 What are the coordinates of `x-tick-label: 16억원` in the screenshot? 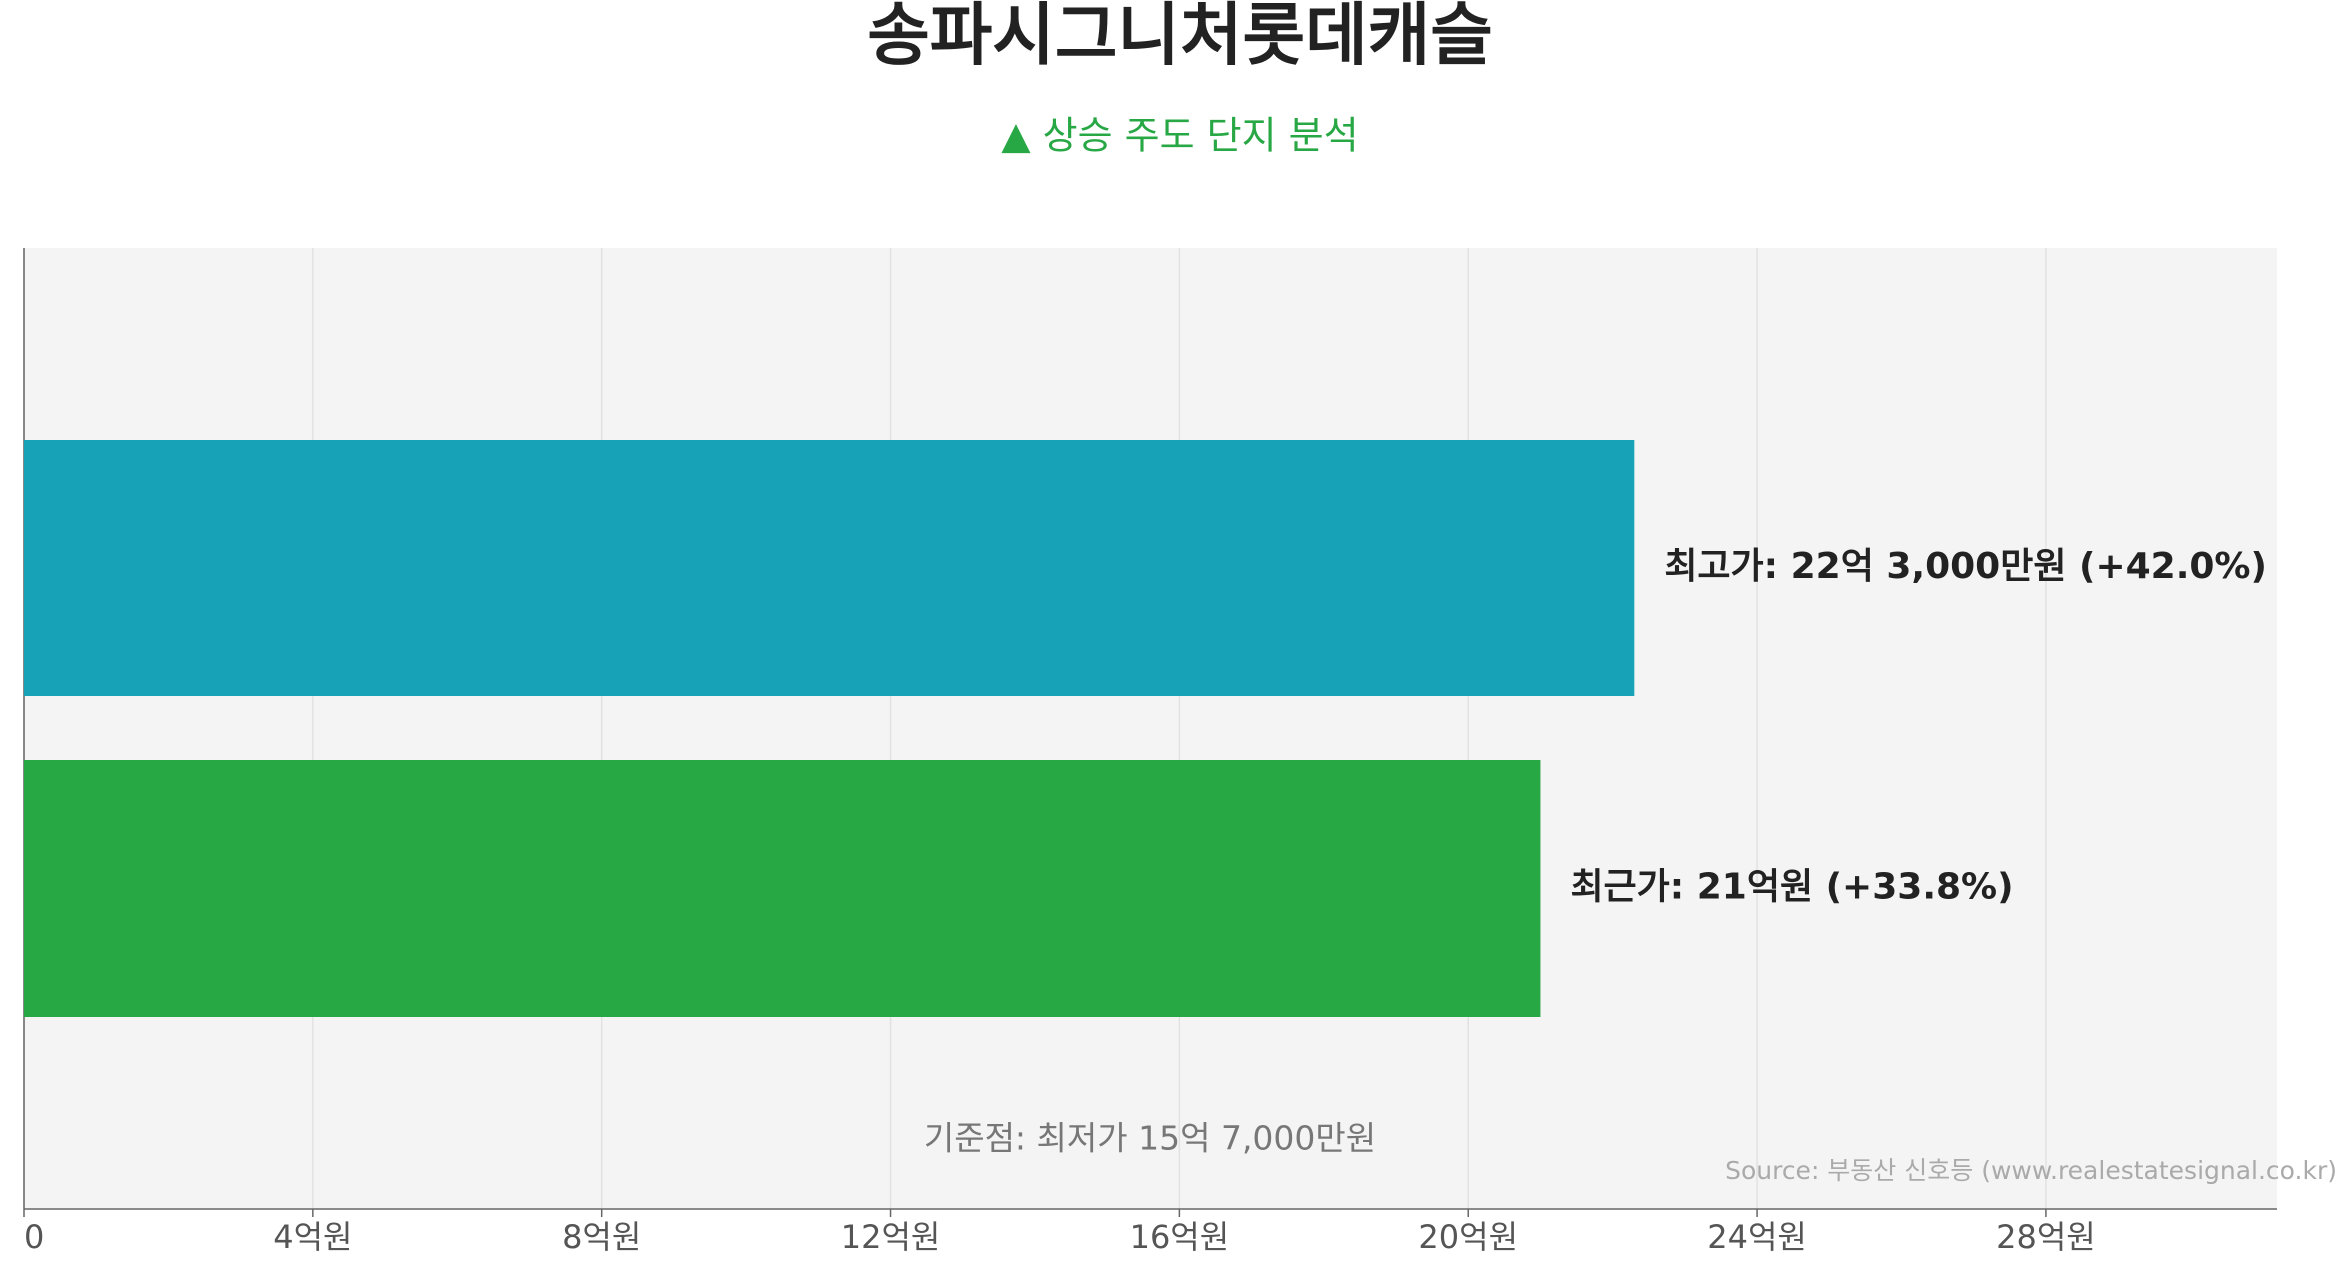 It's located at (1180, 1237).